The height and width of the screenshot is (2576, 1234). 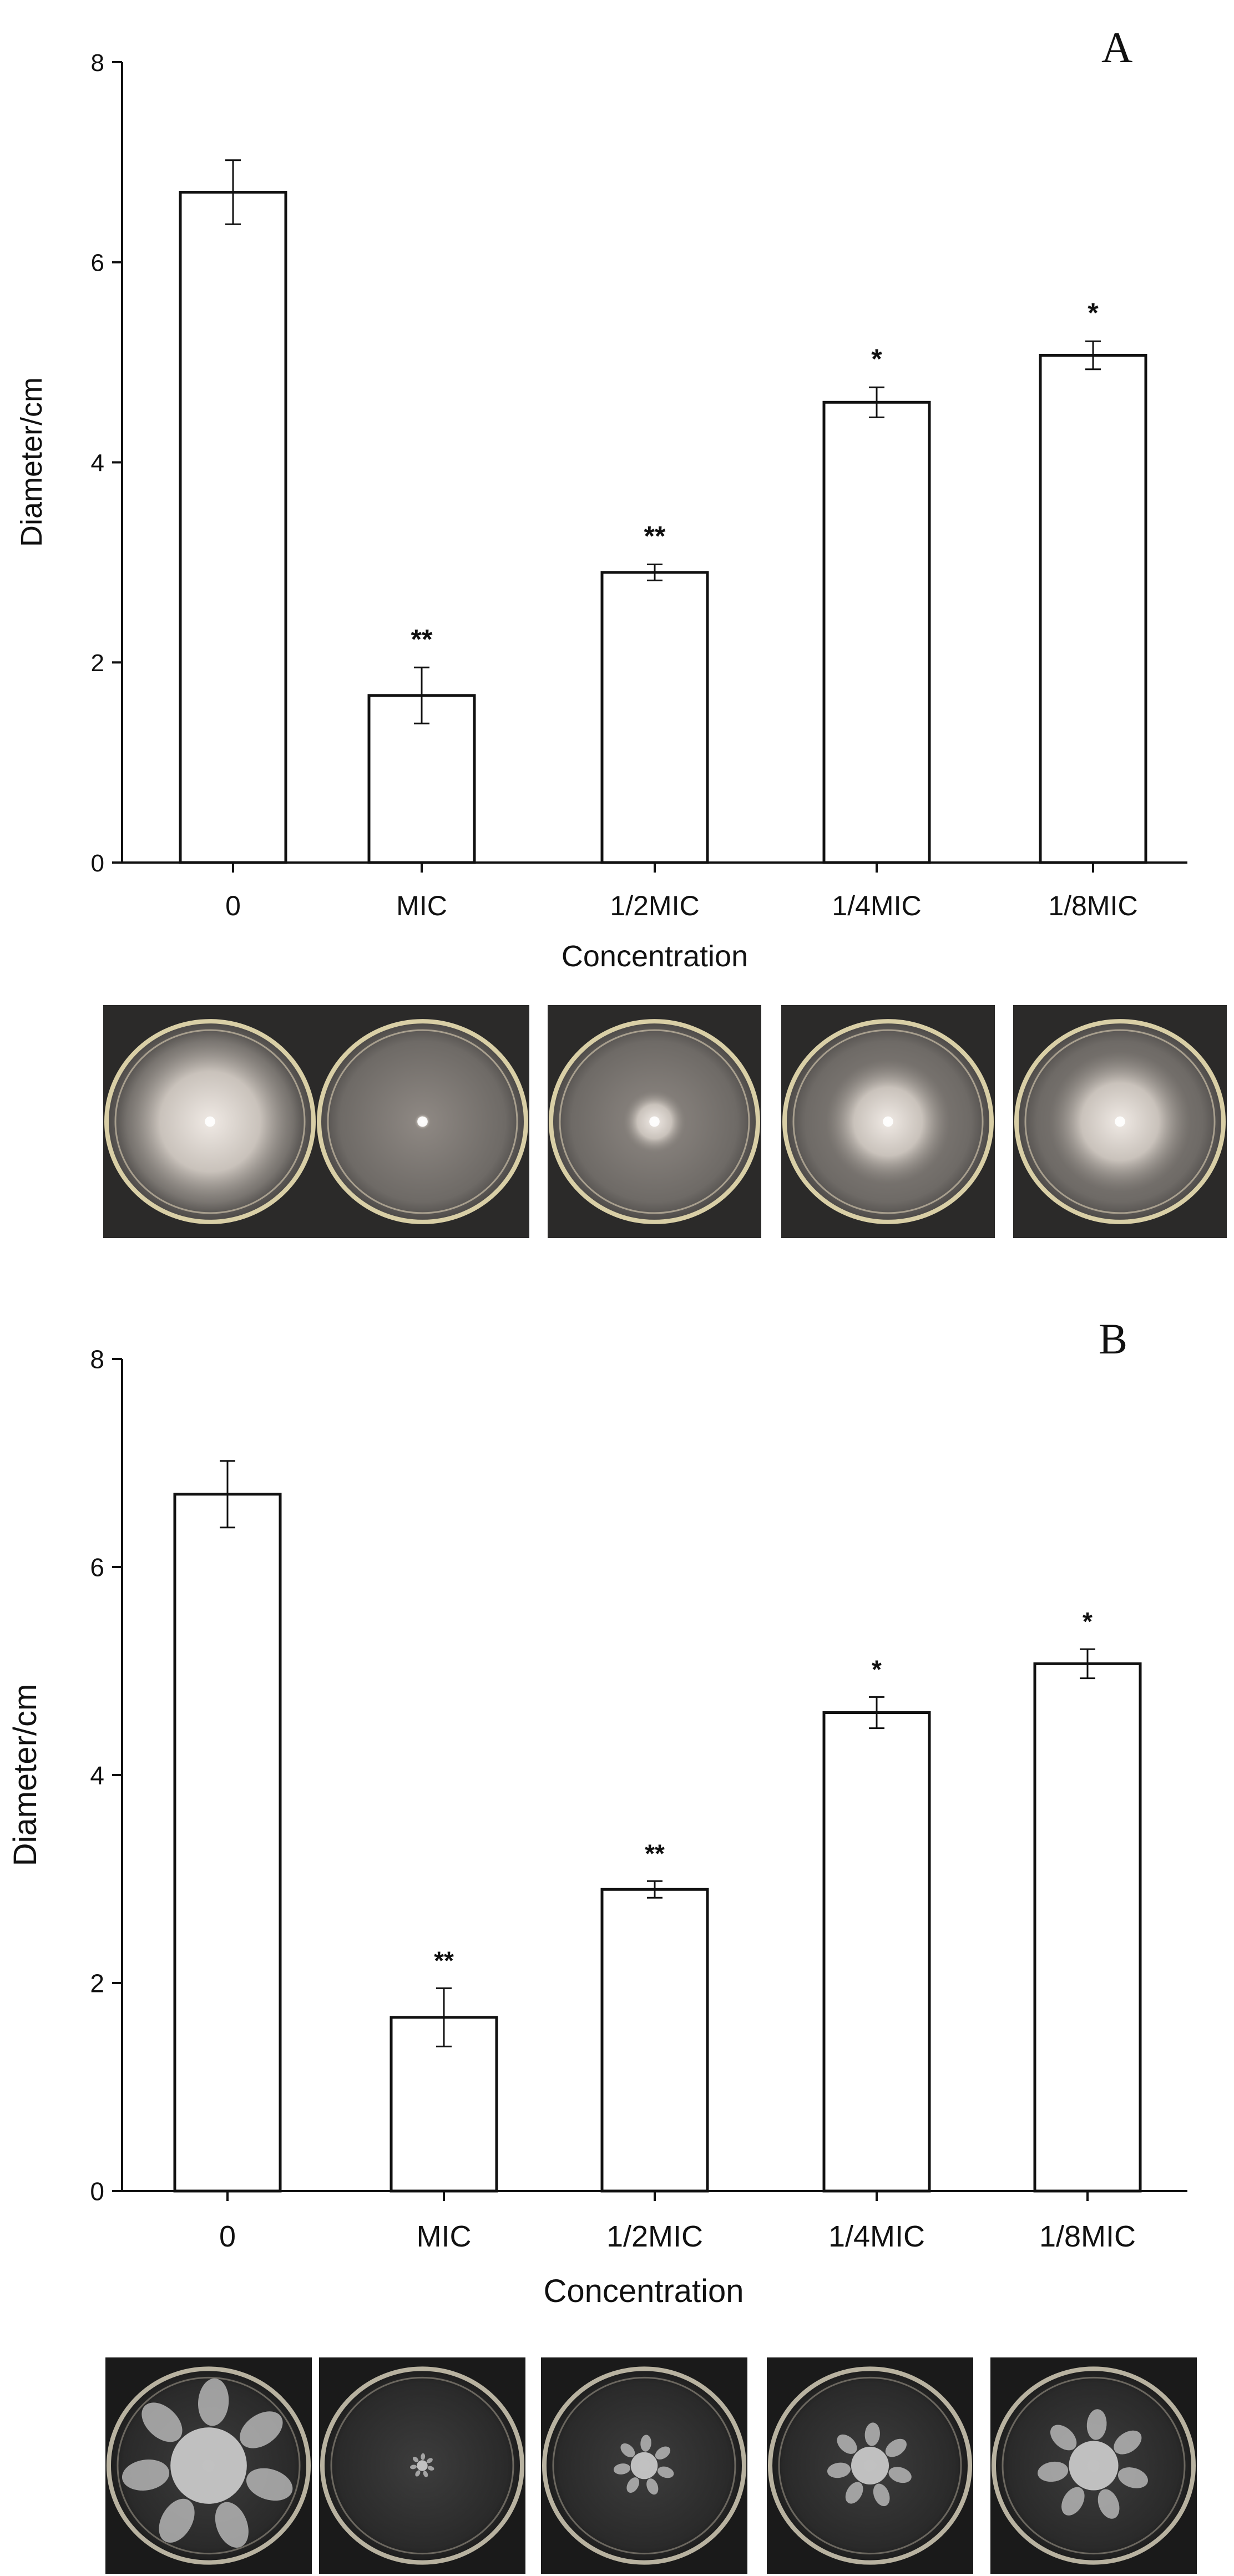 I want to click on panel-b-x-ticks: 0 MIC 1/2MIC 1/4MIC 1/8MIC, so click(x=677, y=2222).